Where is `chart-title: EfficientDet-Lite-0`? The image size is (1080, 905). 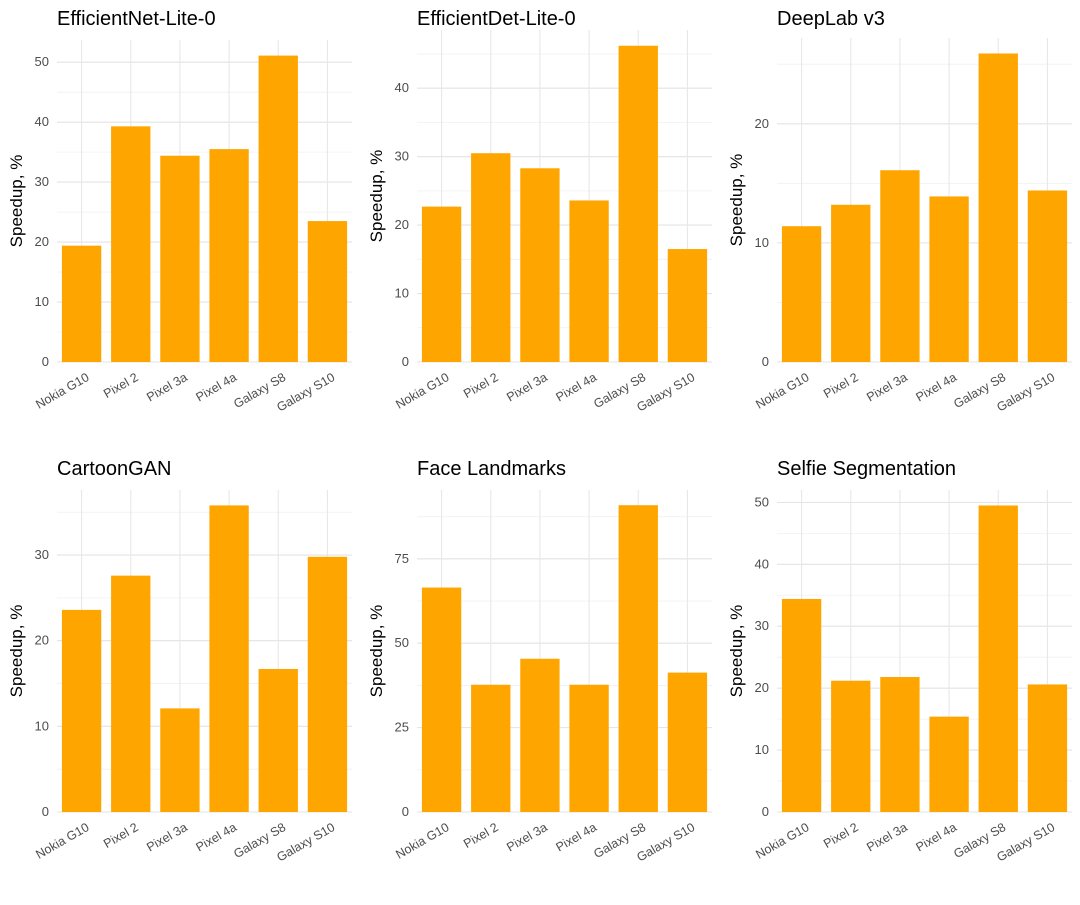
chart-title: EfficientDet-Lite-0 is located at coordinates (496, 19).